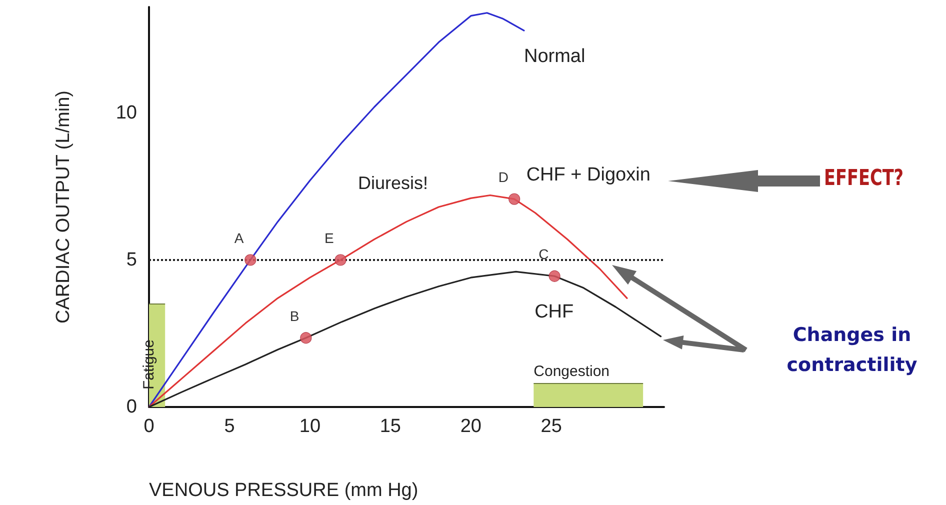 This screenshot has height=505, width=946. I want to click on x-tick-label: 25, so click(551, 426).